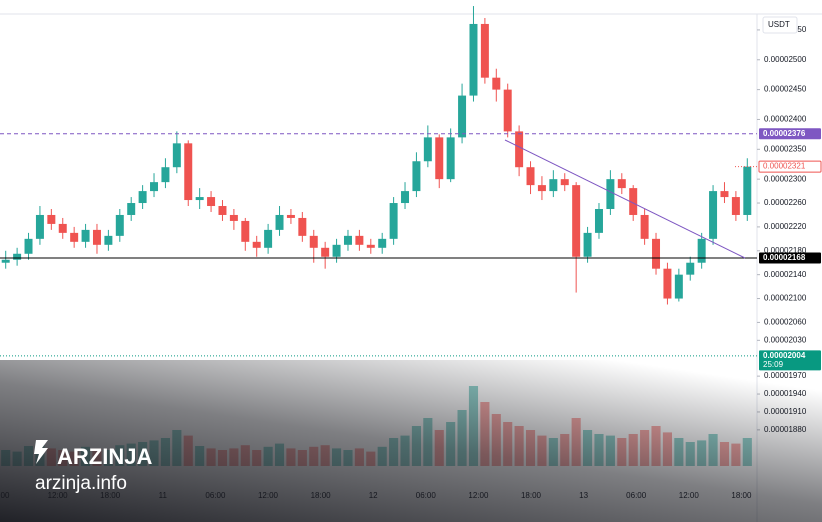  What do you see at coordinates (104, 456) in the screenshot?
I see `watermark-brand: ARZINJA` at bounding box center [104, 456].